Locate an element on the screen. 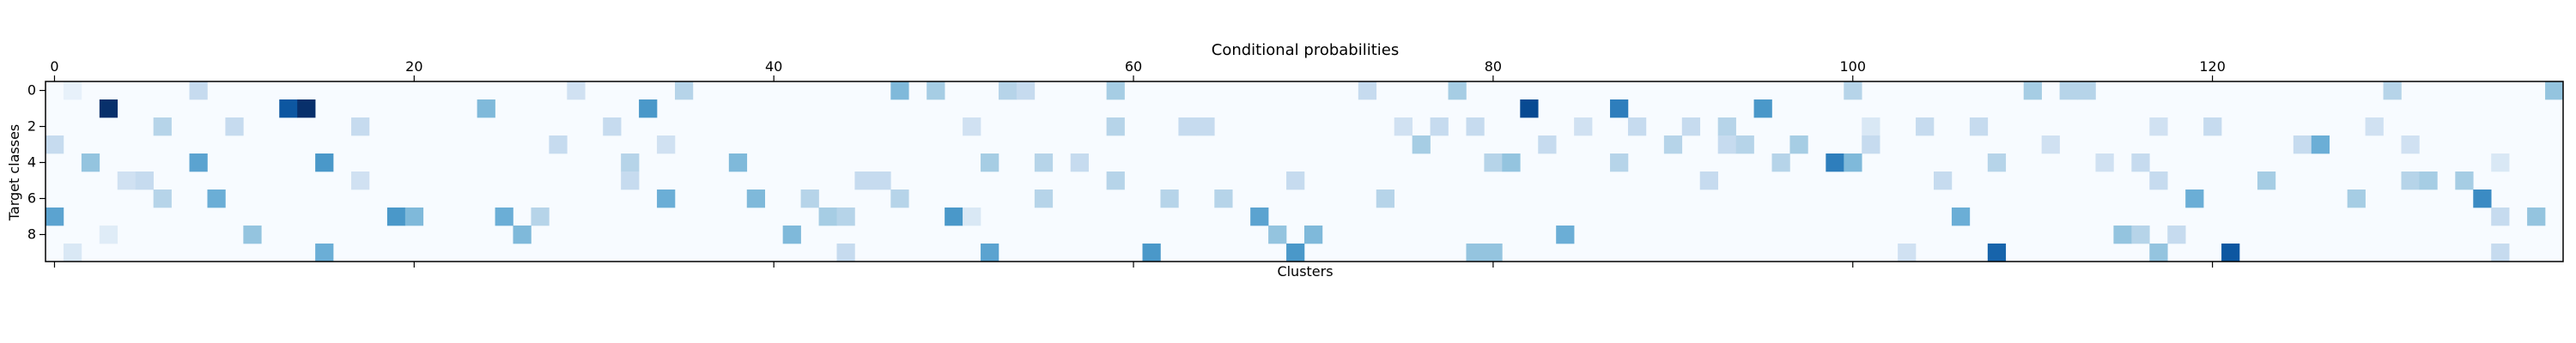 This screenshot has height=343, width=2576. y-tick-label: 8 is located at coordinates (32, 235).